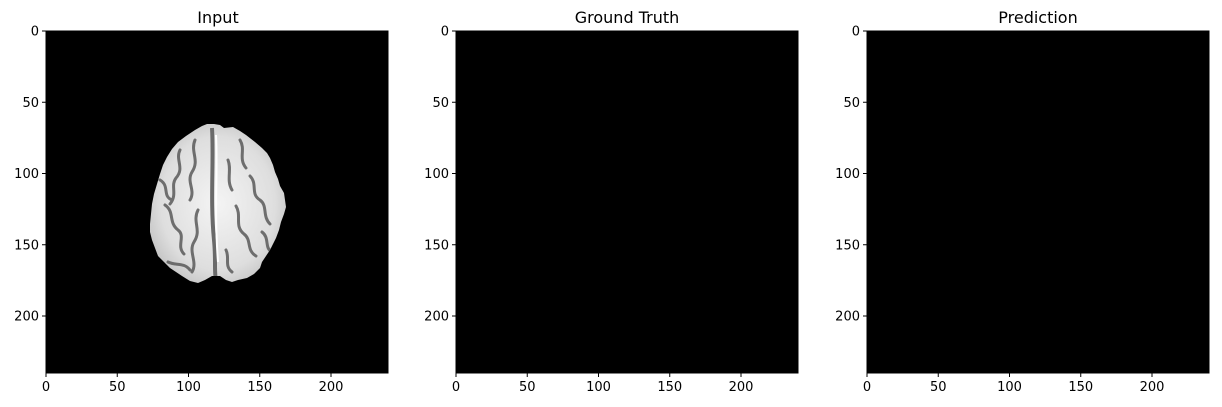  I want to click on panel-title-prediction: Prediction, so click(1037, 17).